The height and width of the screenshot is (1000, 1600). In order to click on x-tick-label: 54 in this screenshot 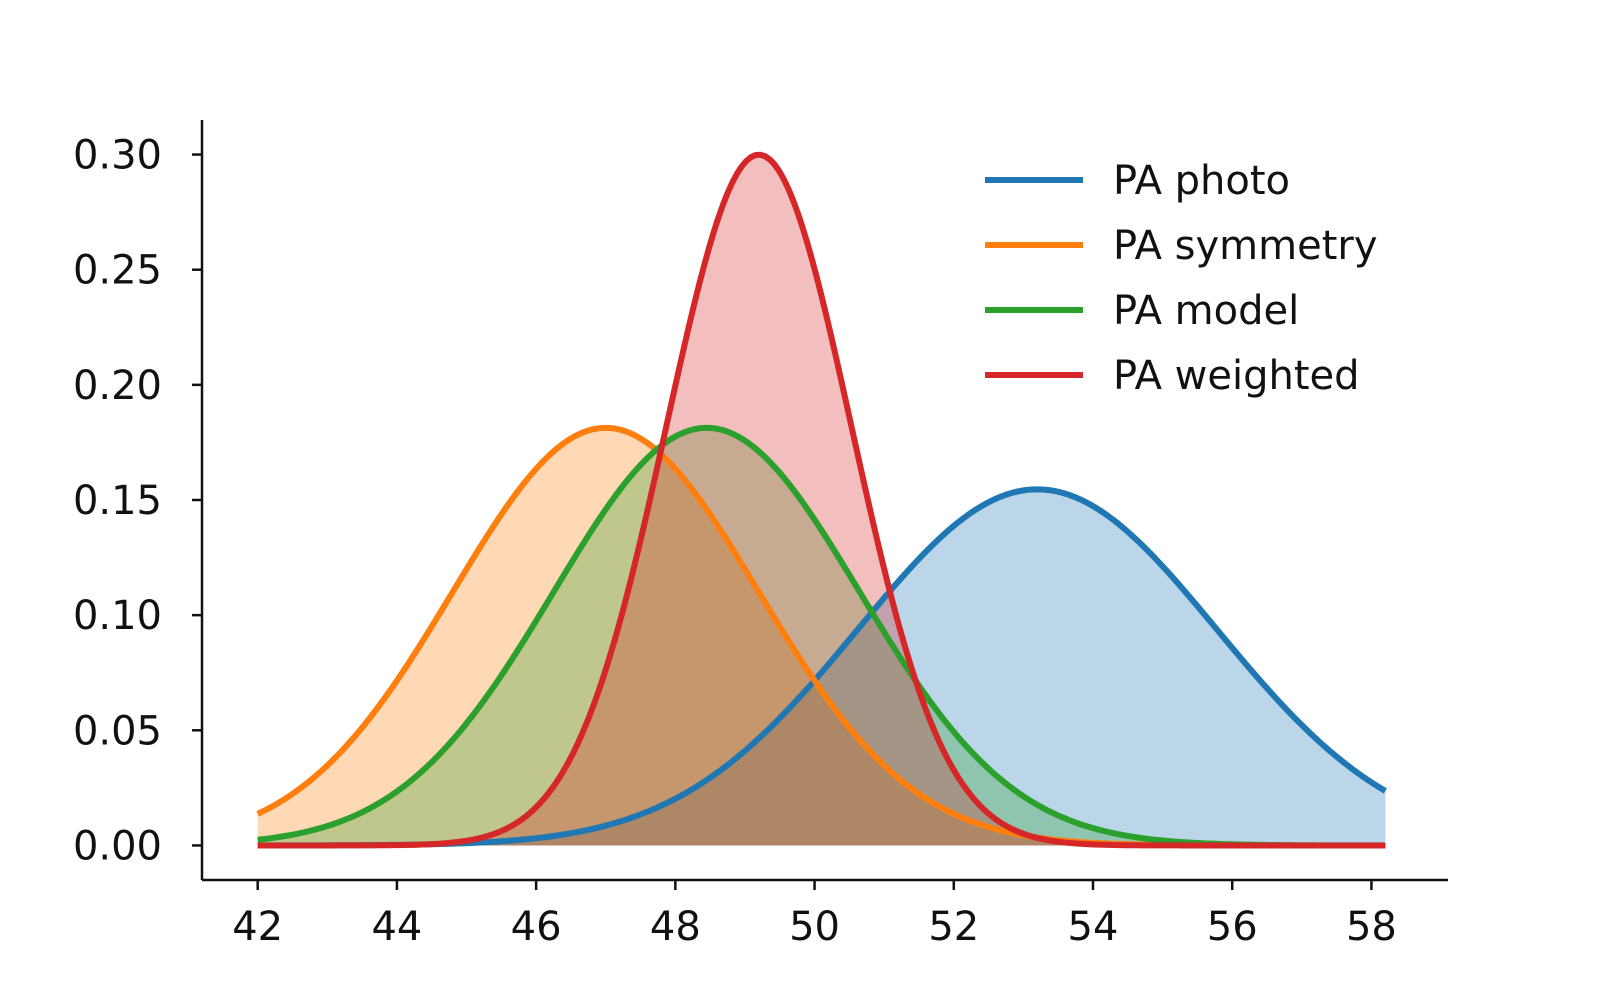, I will do `click(1093, 927)`.